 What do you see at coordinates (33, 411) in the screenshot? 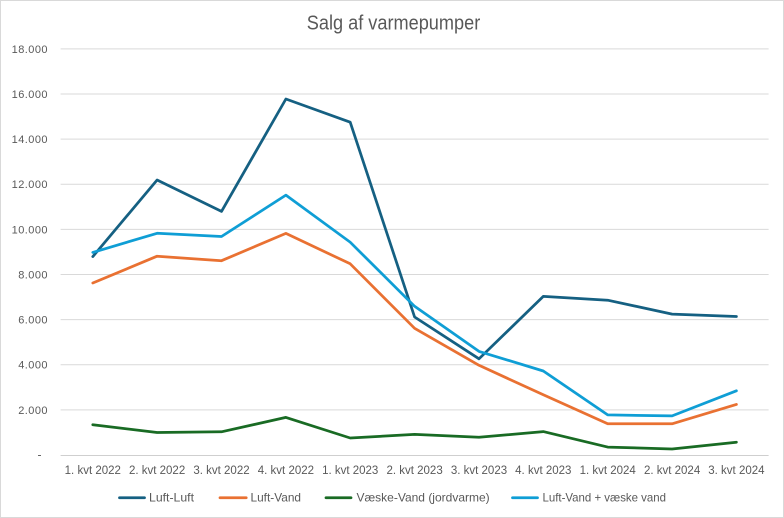
I see `svg-text: 2.000` at bounding box center [33, 411].